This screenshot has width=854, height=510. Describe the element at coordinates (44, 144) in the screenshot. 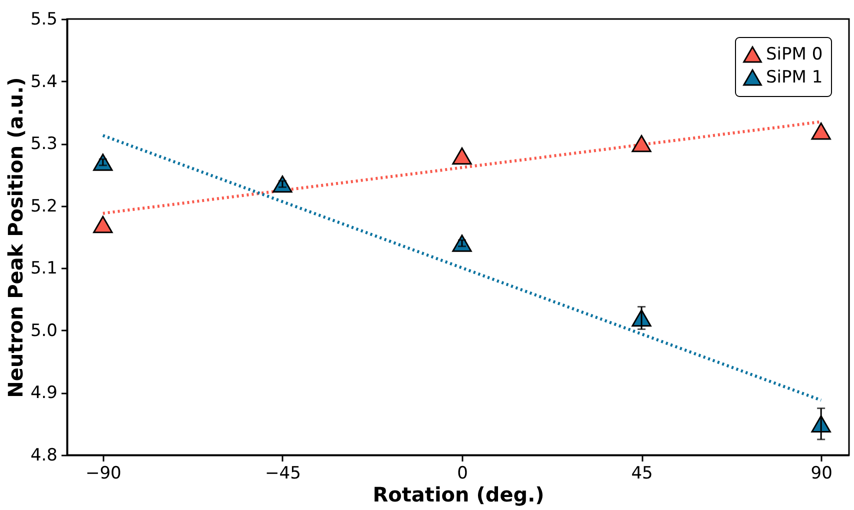

I see `y-tick-label: 5.3` at that location.